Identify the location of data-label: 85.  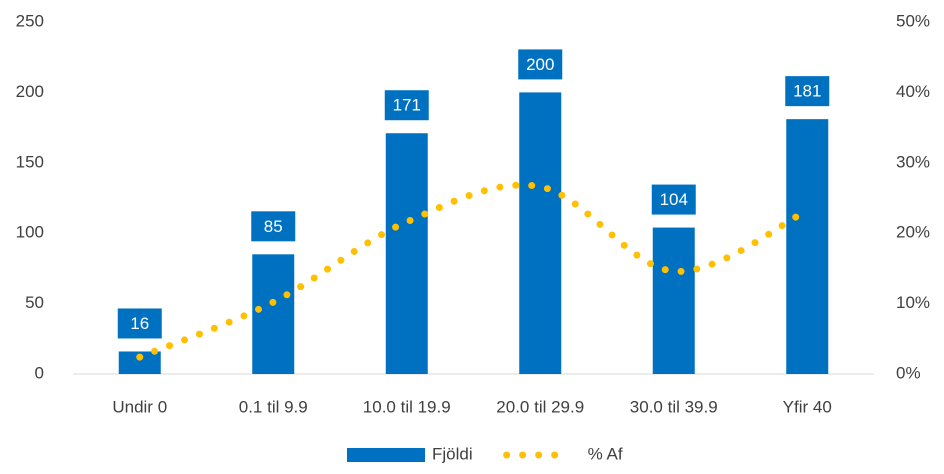
(273, 226).